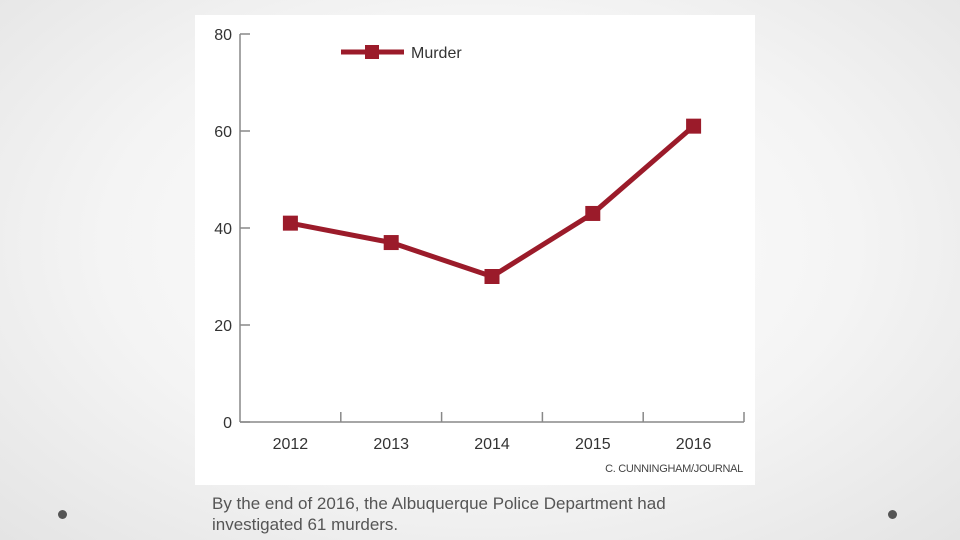 The width and height of the screenshot is (960, 540). I want to click on y-tick-label-80: 80, so click(223, 35).